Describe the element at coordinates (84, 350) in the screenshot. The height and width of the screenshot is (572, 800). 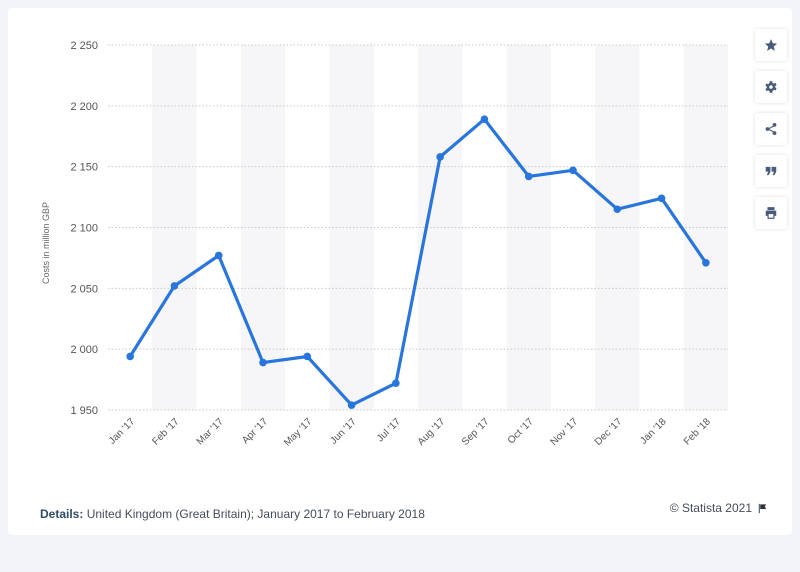
I see `y-tick-label: 2 000` at that location.